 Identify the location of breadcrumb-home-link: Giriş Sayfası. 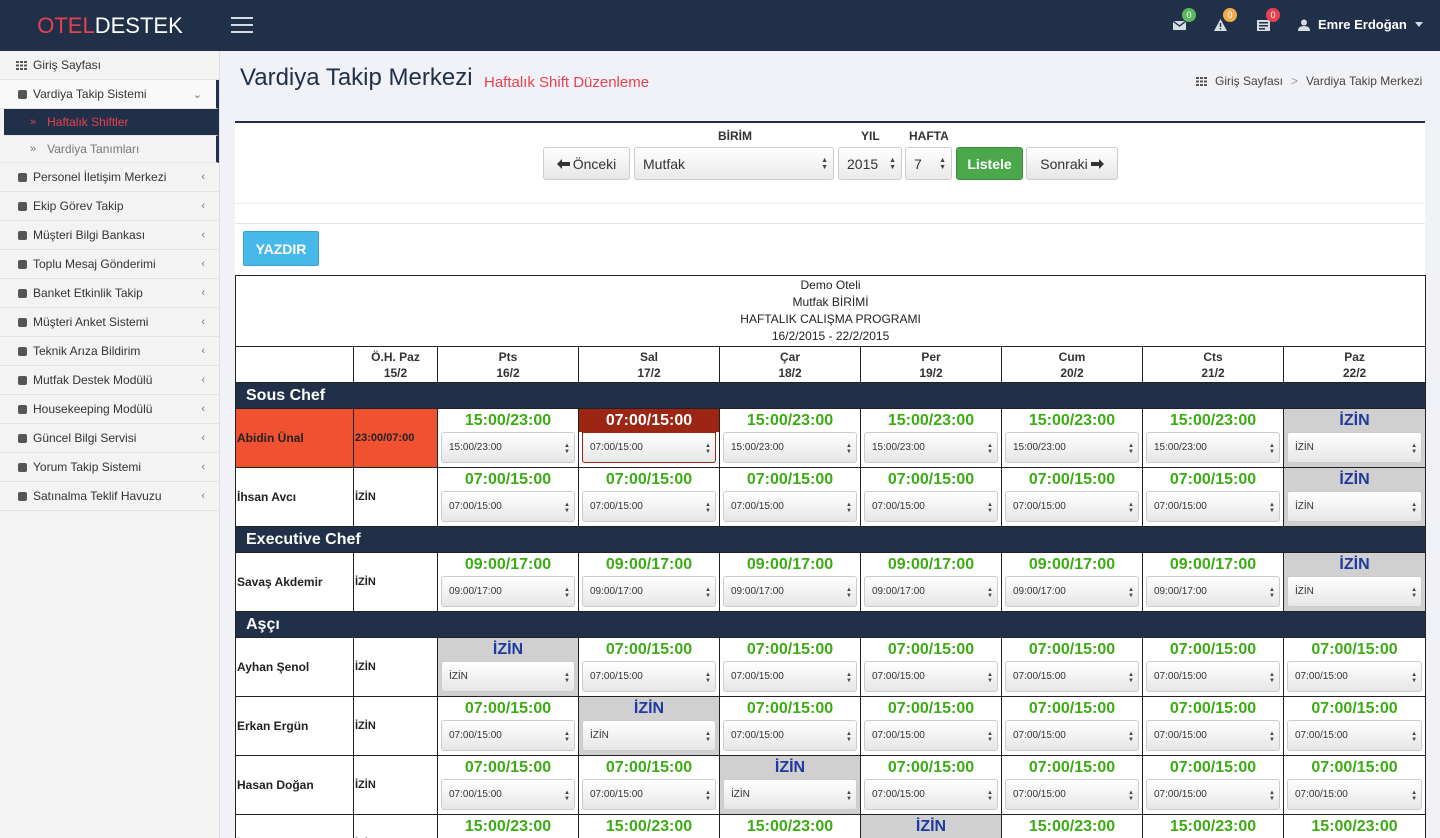
(1249, 81).